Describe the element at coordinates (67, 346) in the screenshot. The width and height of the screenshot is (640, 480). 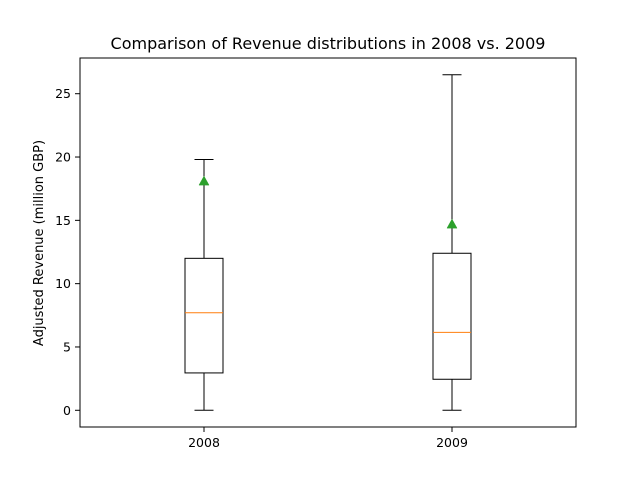
I see `y-tick-label: 5` at that location.